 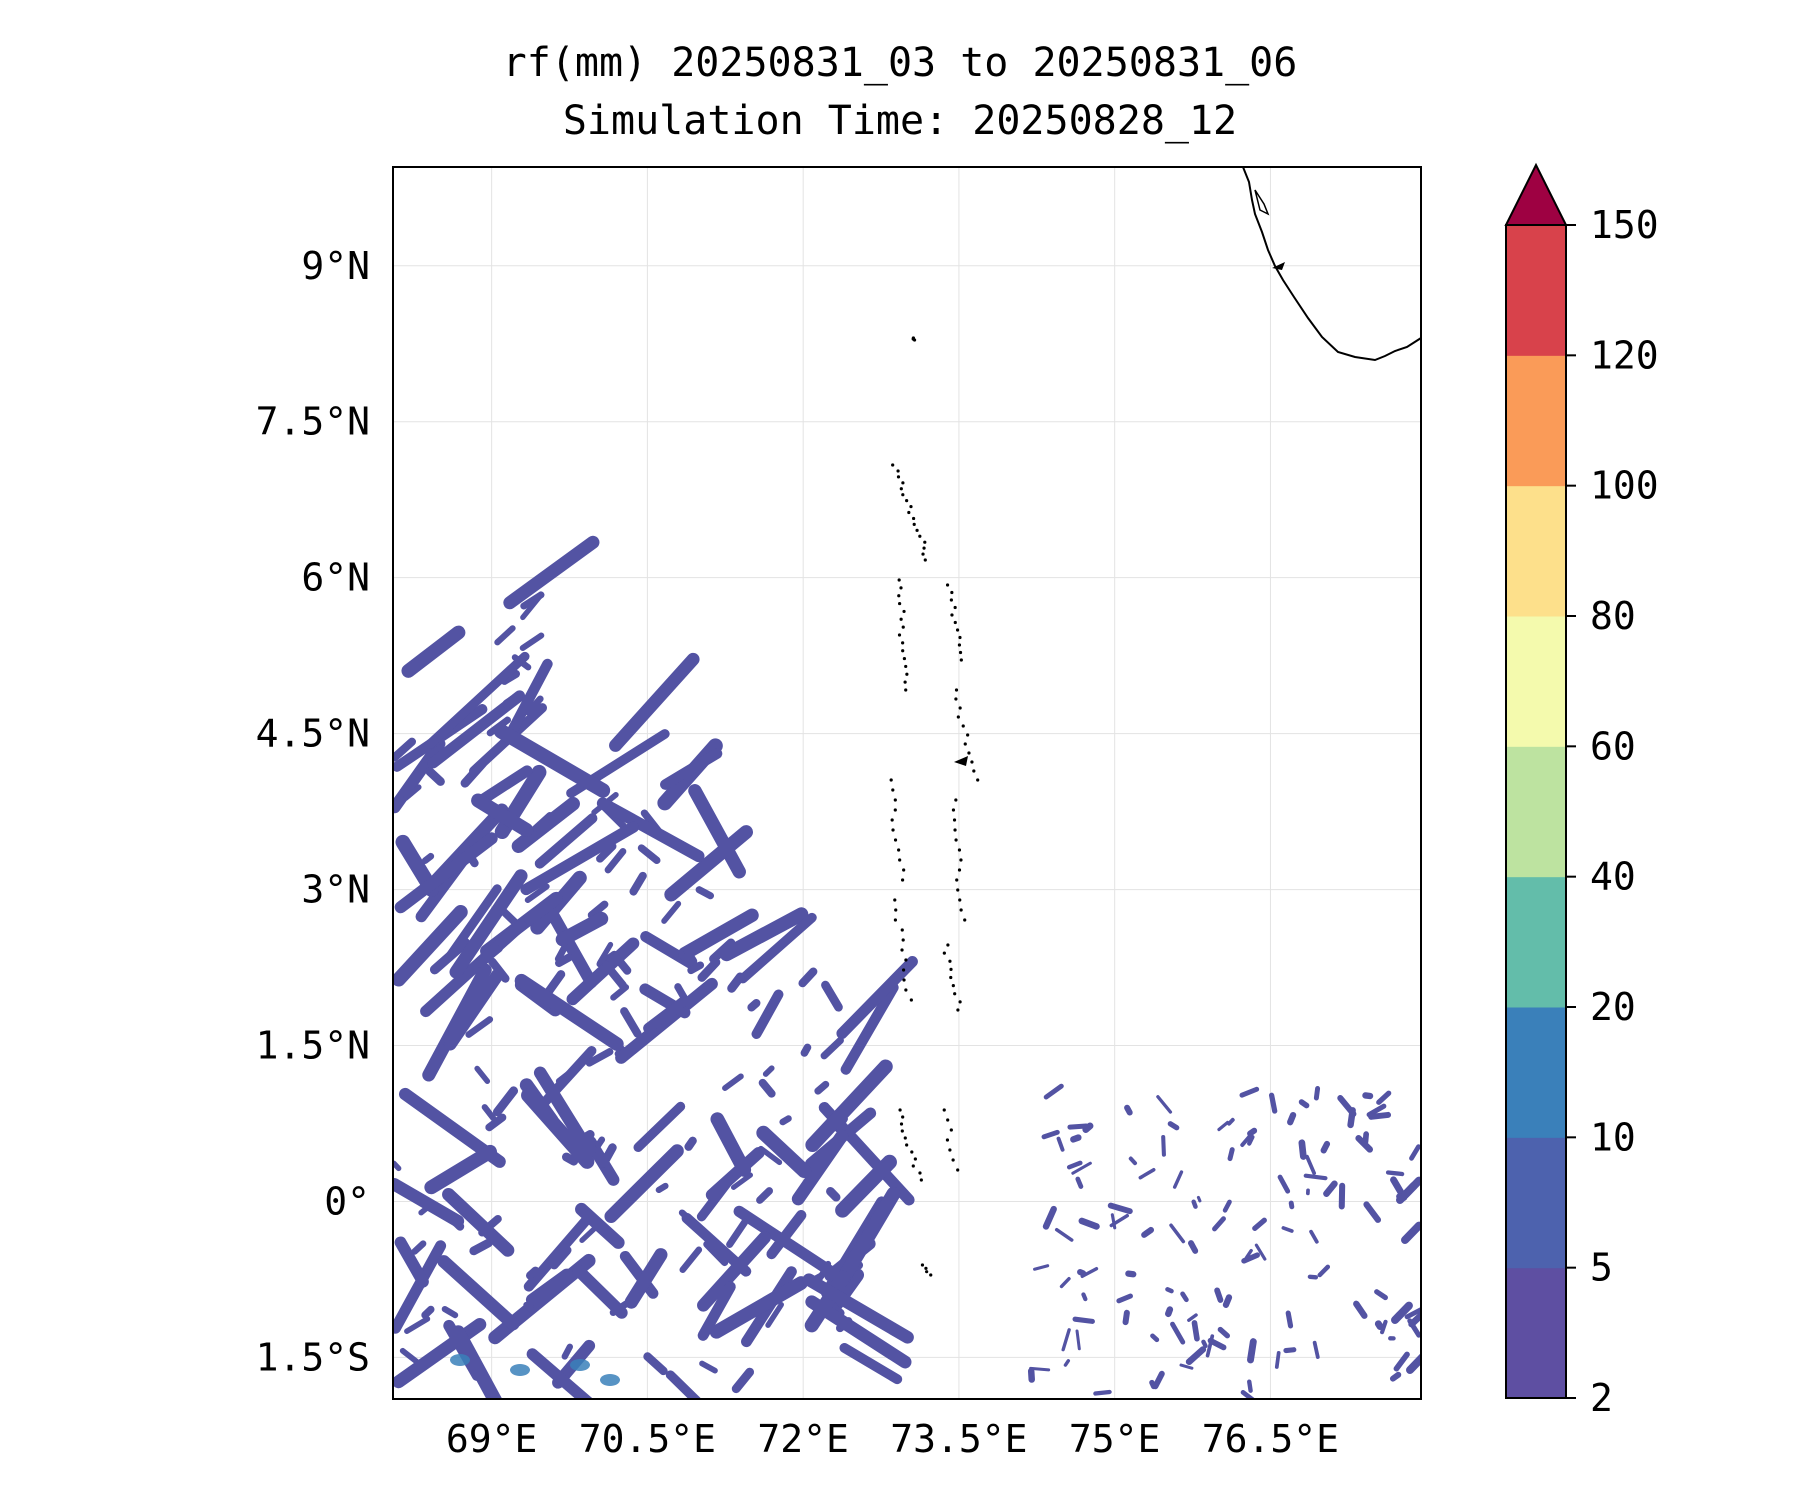 What do you see at coordinates (492, 1439) in the screenshot?
I see `longitude-tick-label: 69°E` at bounding box center [492, 1439].